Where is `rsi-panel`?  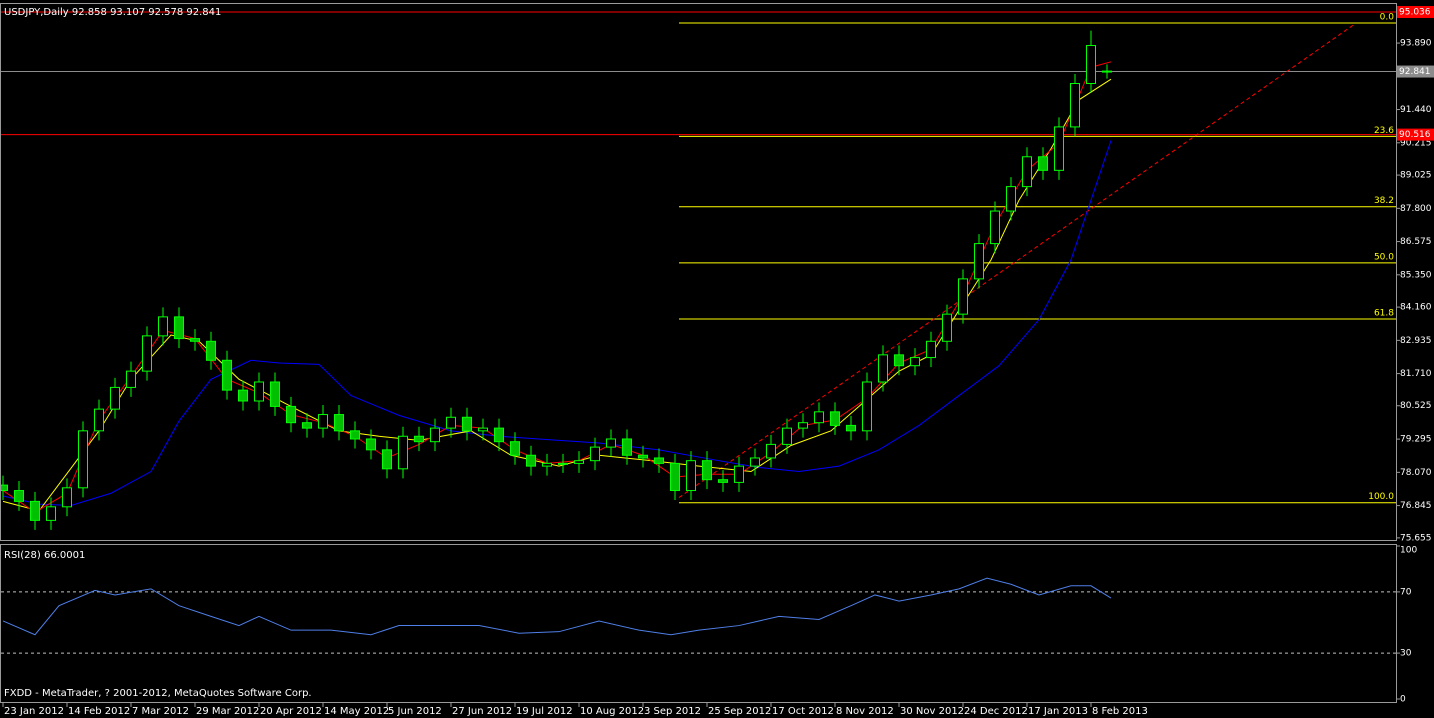
rsi-panel is located at coordinates (698, 615).